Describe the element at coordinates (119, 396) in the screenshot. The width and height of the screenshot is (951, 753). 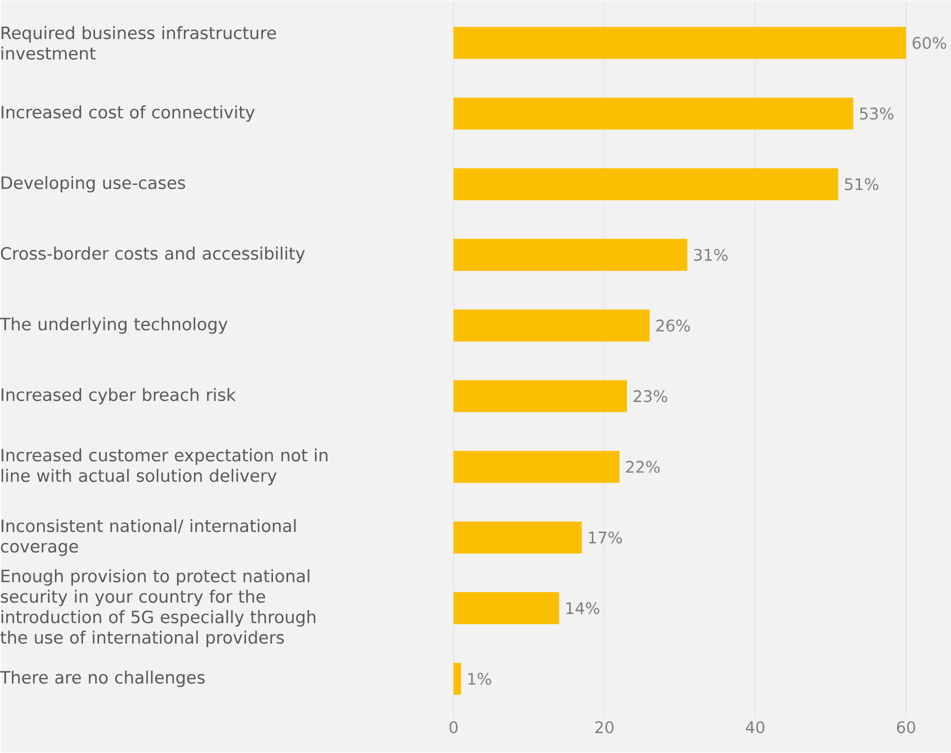
I see `y-tick-label: Increased cyber breach risk` at that location.